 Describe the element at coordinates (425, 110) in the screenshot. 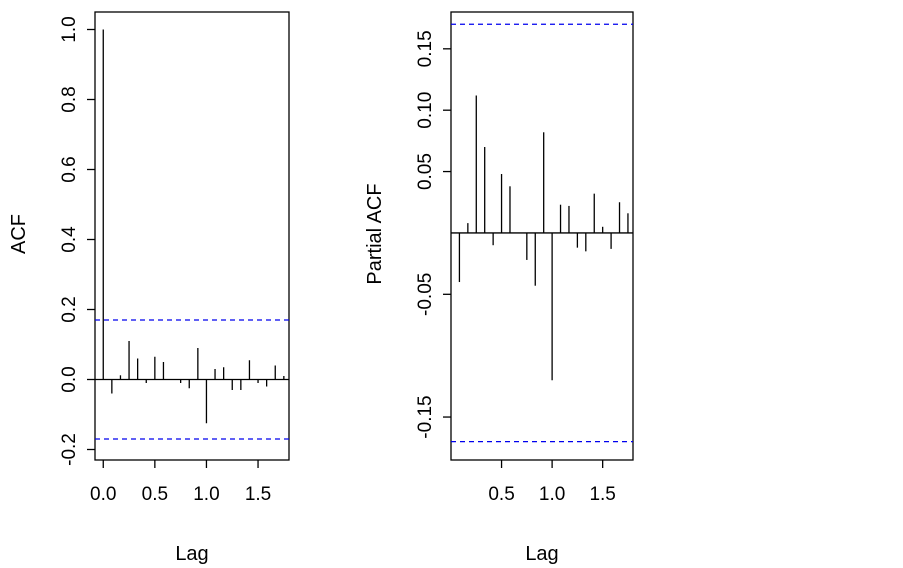

I see `pacf-y-tick-label: 0.10` at that location.